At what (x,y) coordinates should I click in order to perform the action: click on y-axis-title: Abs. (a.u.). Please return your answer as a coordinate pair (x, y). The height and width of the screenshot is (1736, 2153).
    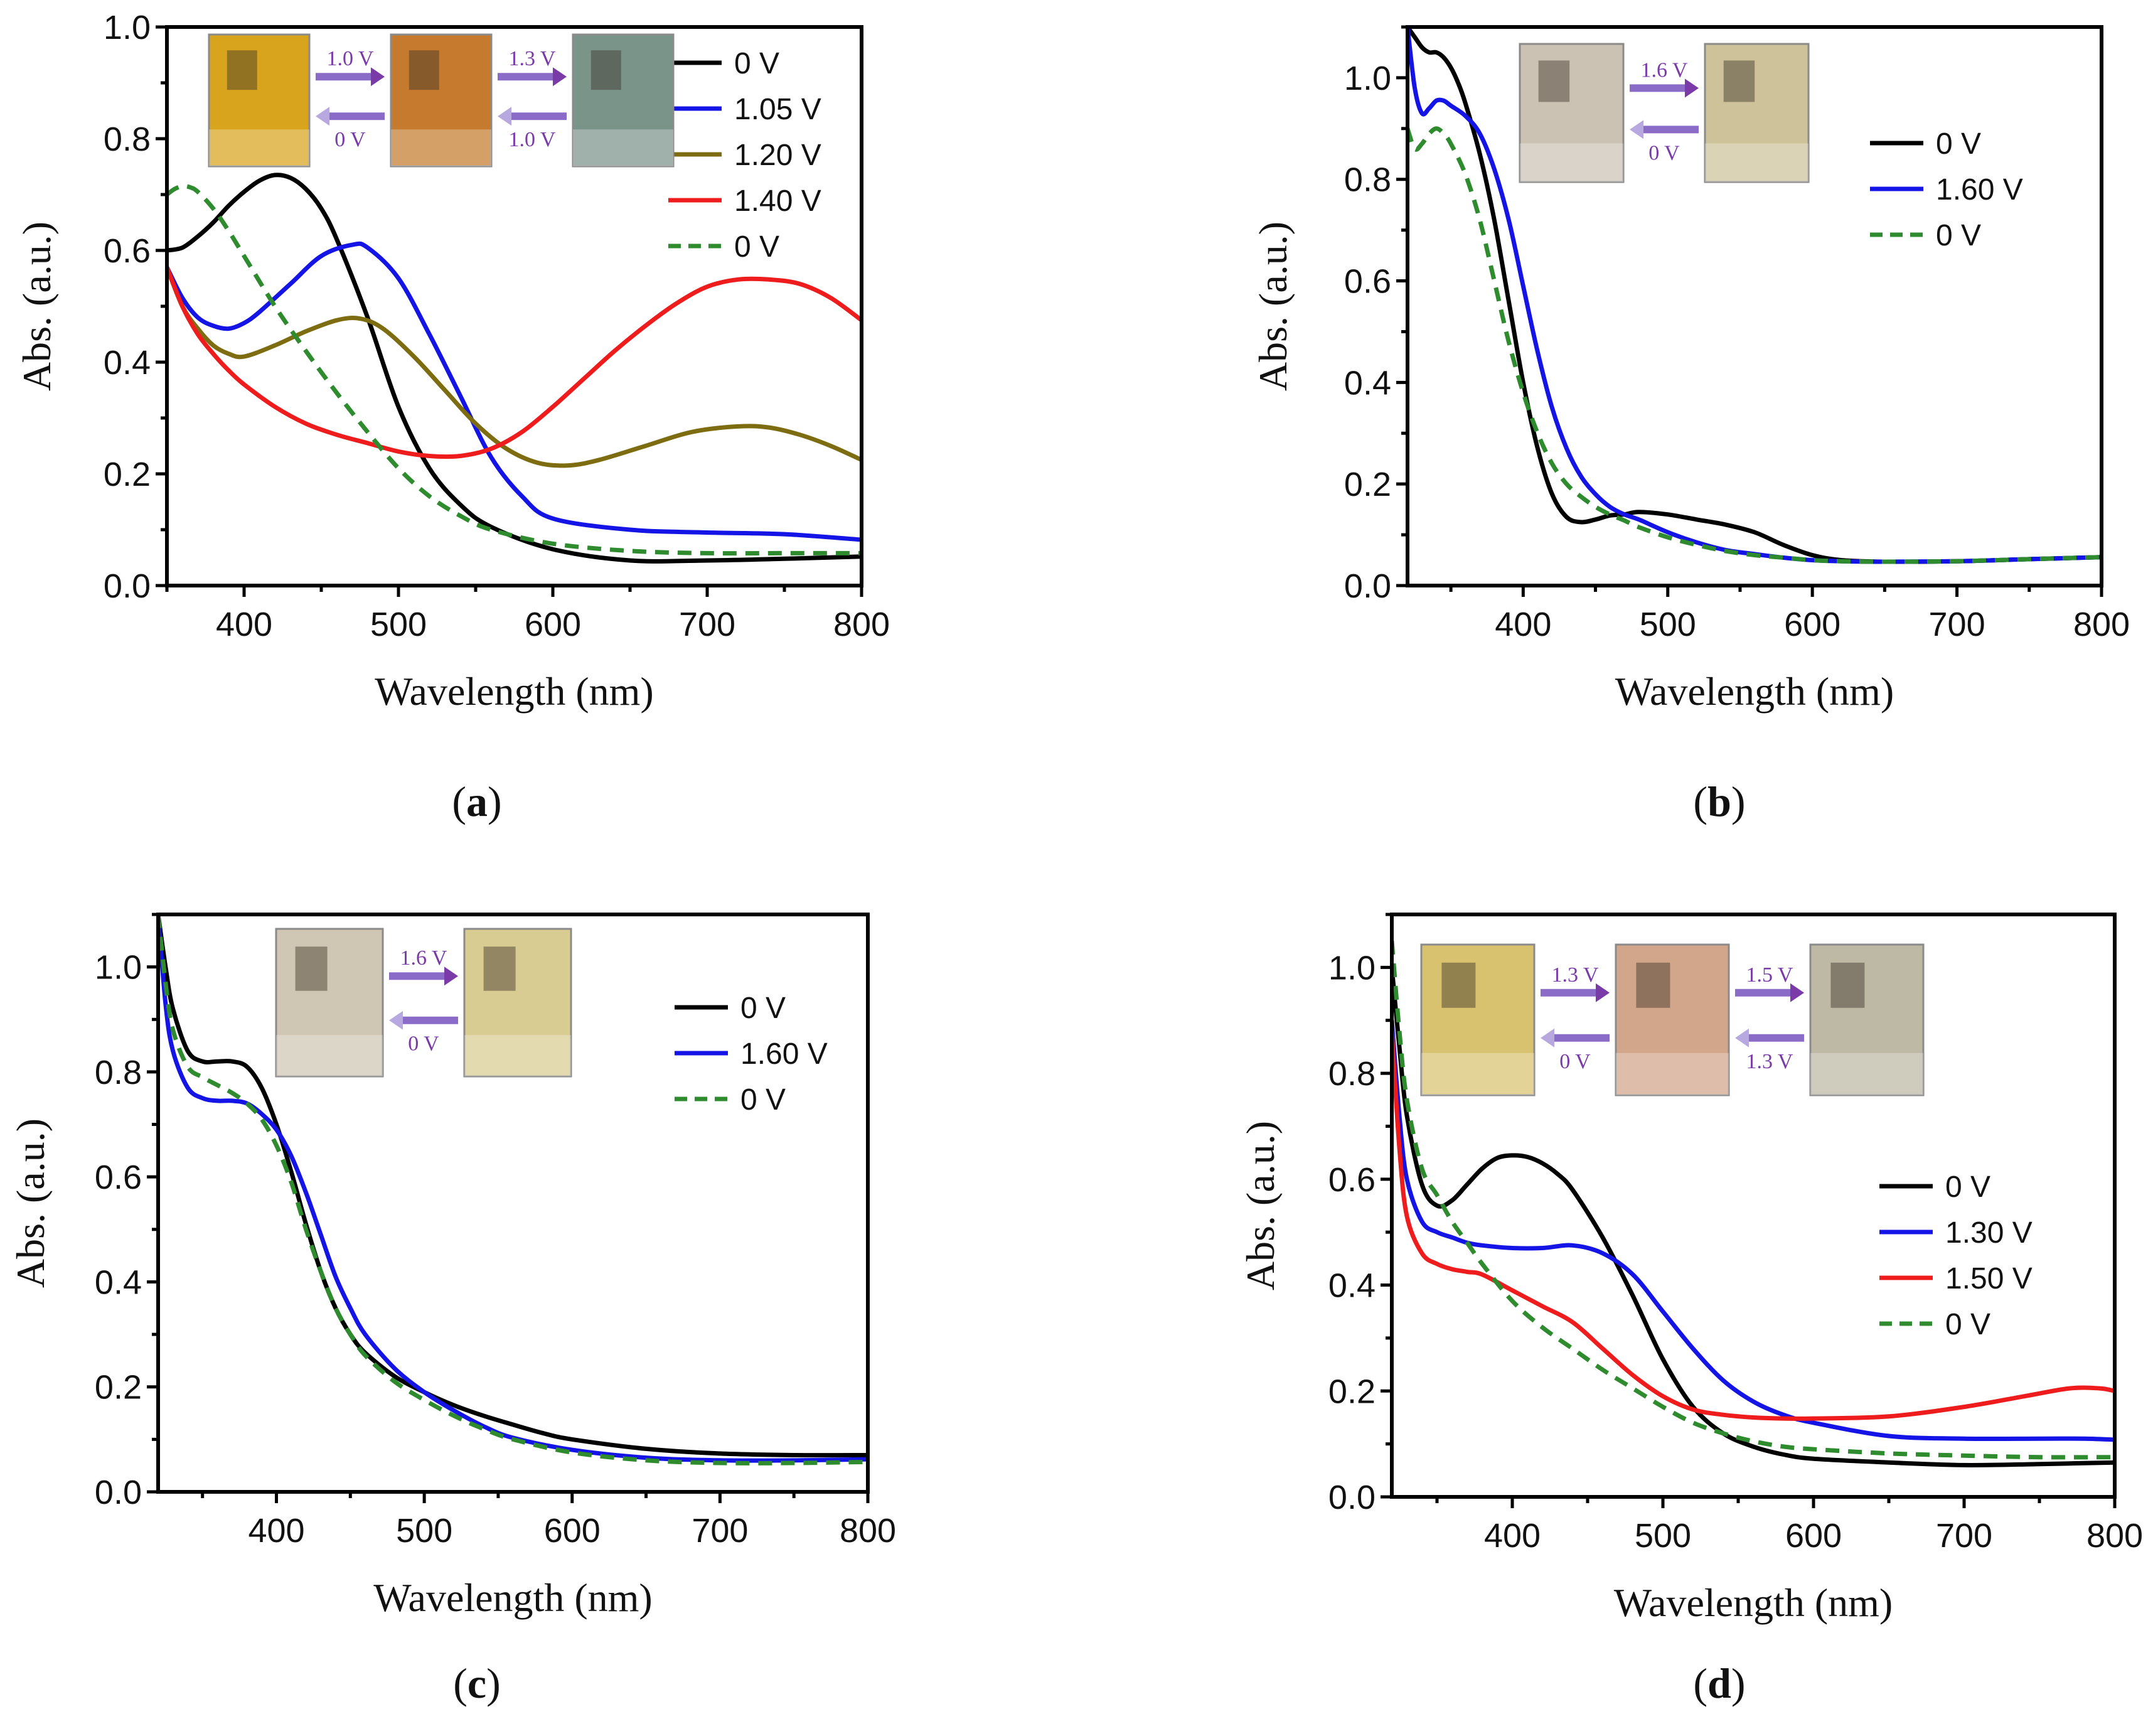
    Looking at the image, I should click on (1260, 1205).